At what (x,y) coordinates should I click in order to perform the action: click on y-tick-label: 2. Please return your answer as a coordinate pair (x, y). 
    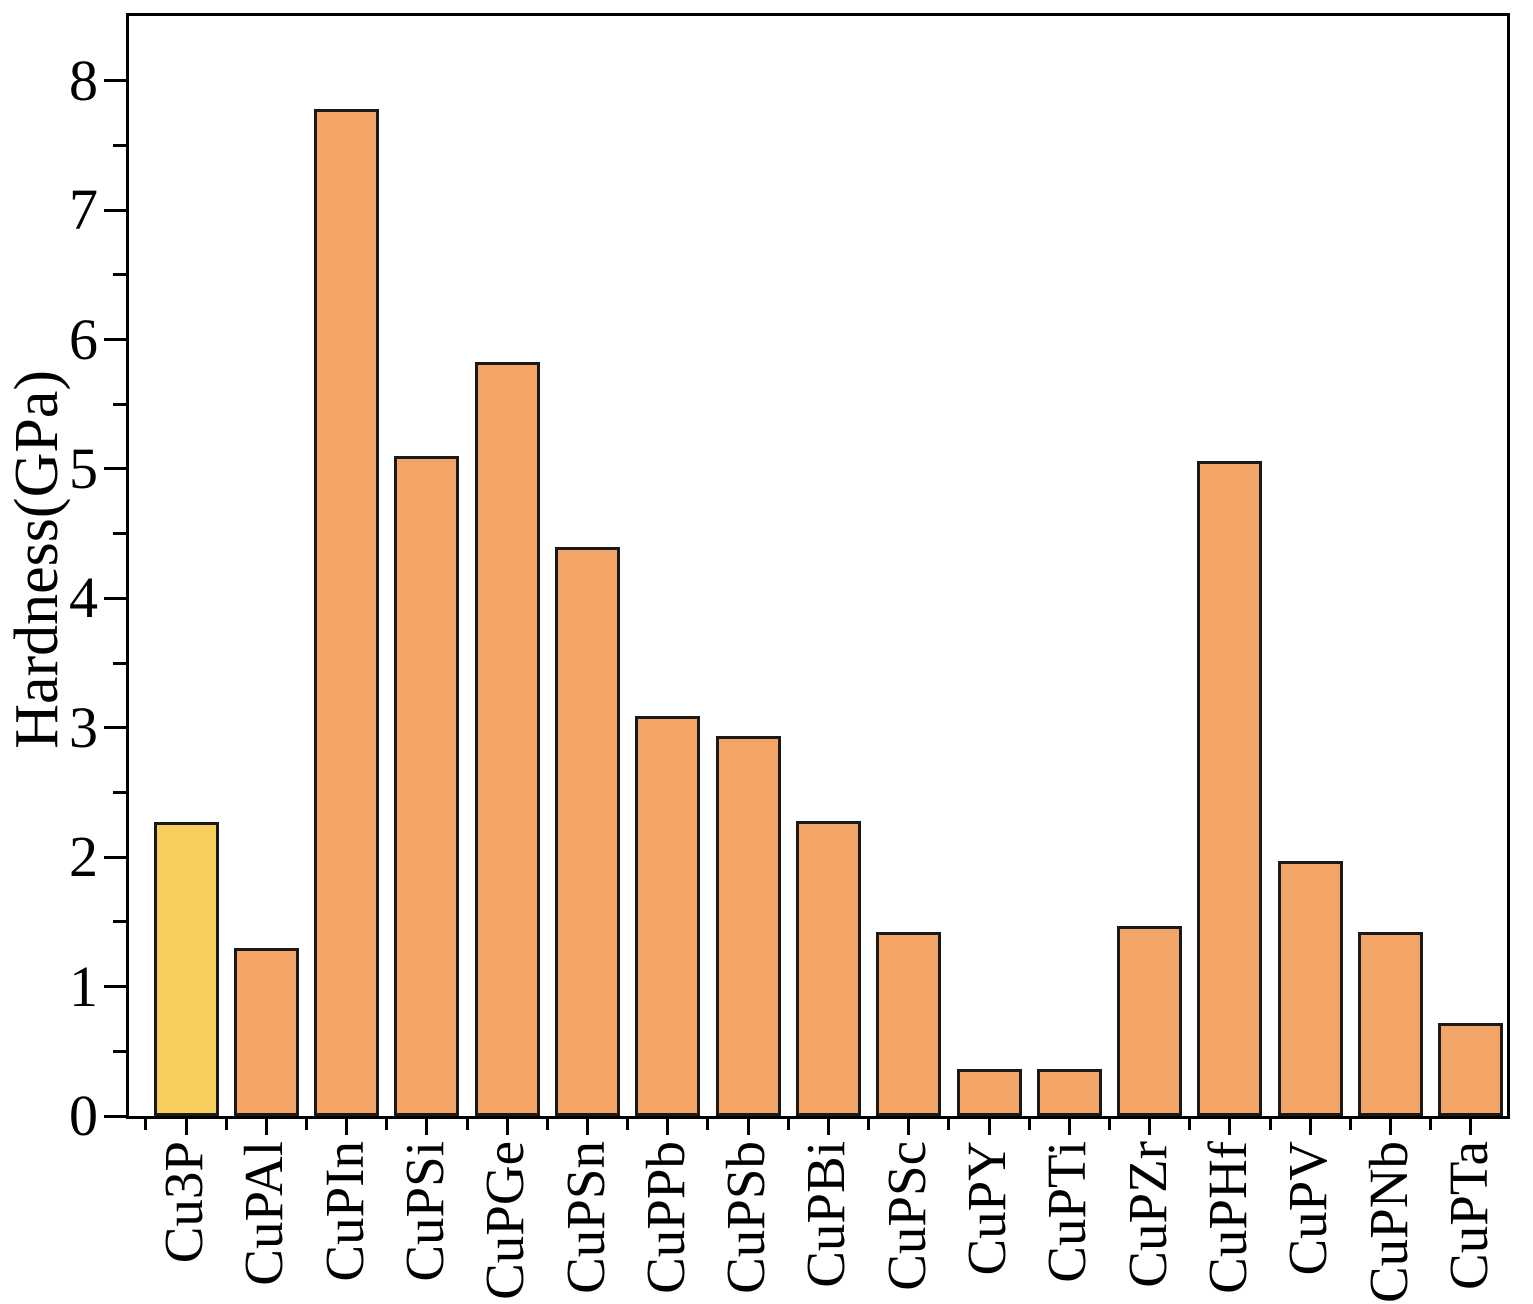
    Looking at the image, I should click on (83, 857).